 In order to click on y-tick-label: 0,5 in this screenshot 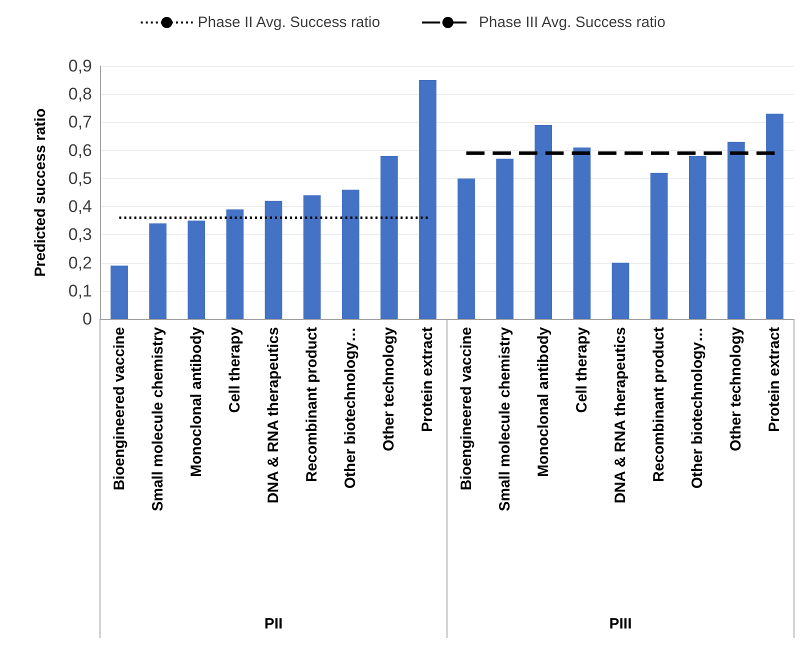, I will do `click(80, 178)`.